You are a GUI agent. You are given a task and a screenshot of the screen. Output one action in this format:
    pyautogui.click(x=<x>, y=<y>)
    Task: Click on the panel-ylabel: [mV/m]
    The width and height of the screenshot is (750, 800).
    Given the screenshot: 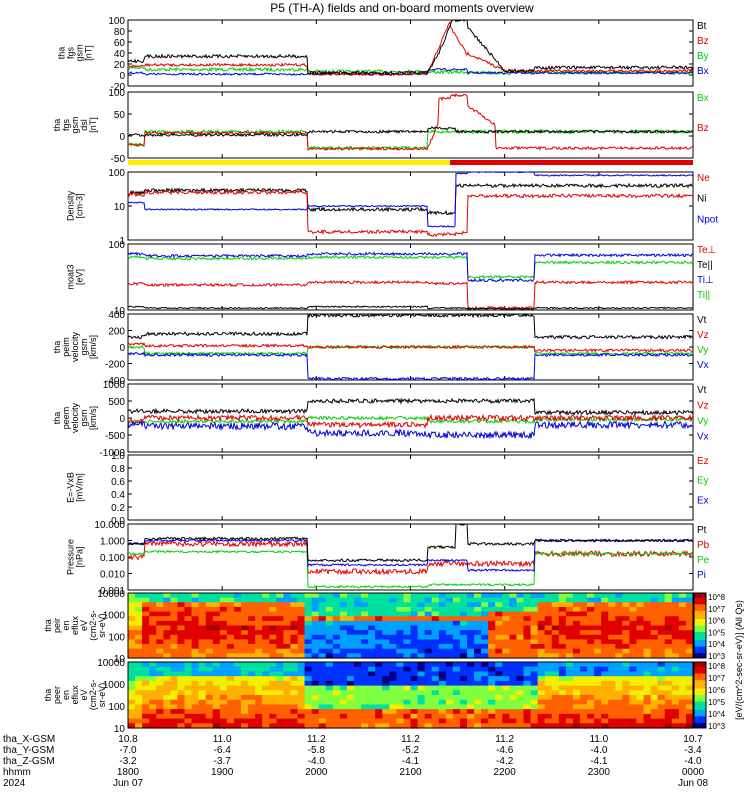 What is the action you would take?
    pyautogui.click(x=80, y=487)
    